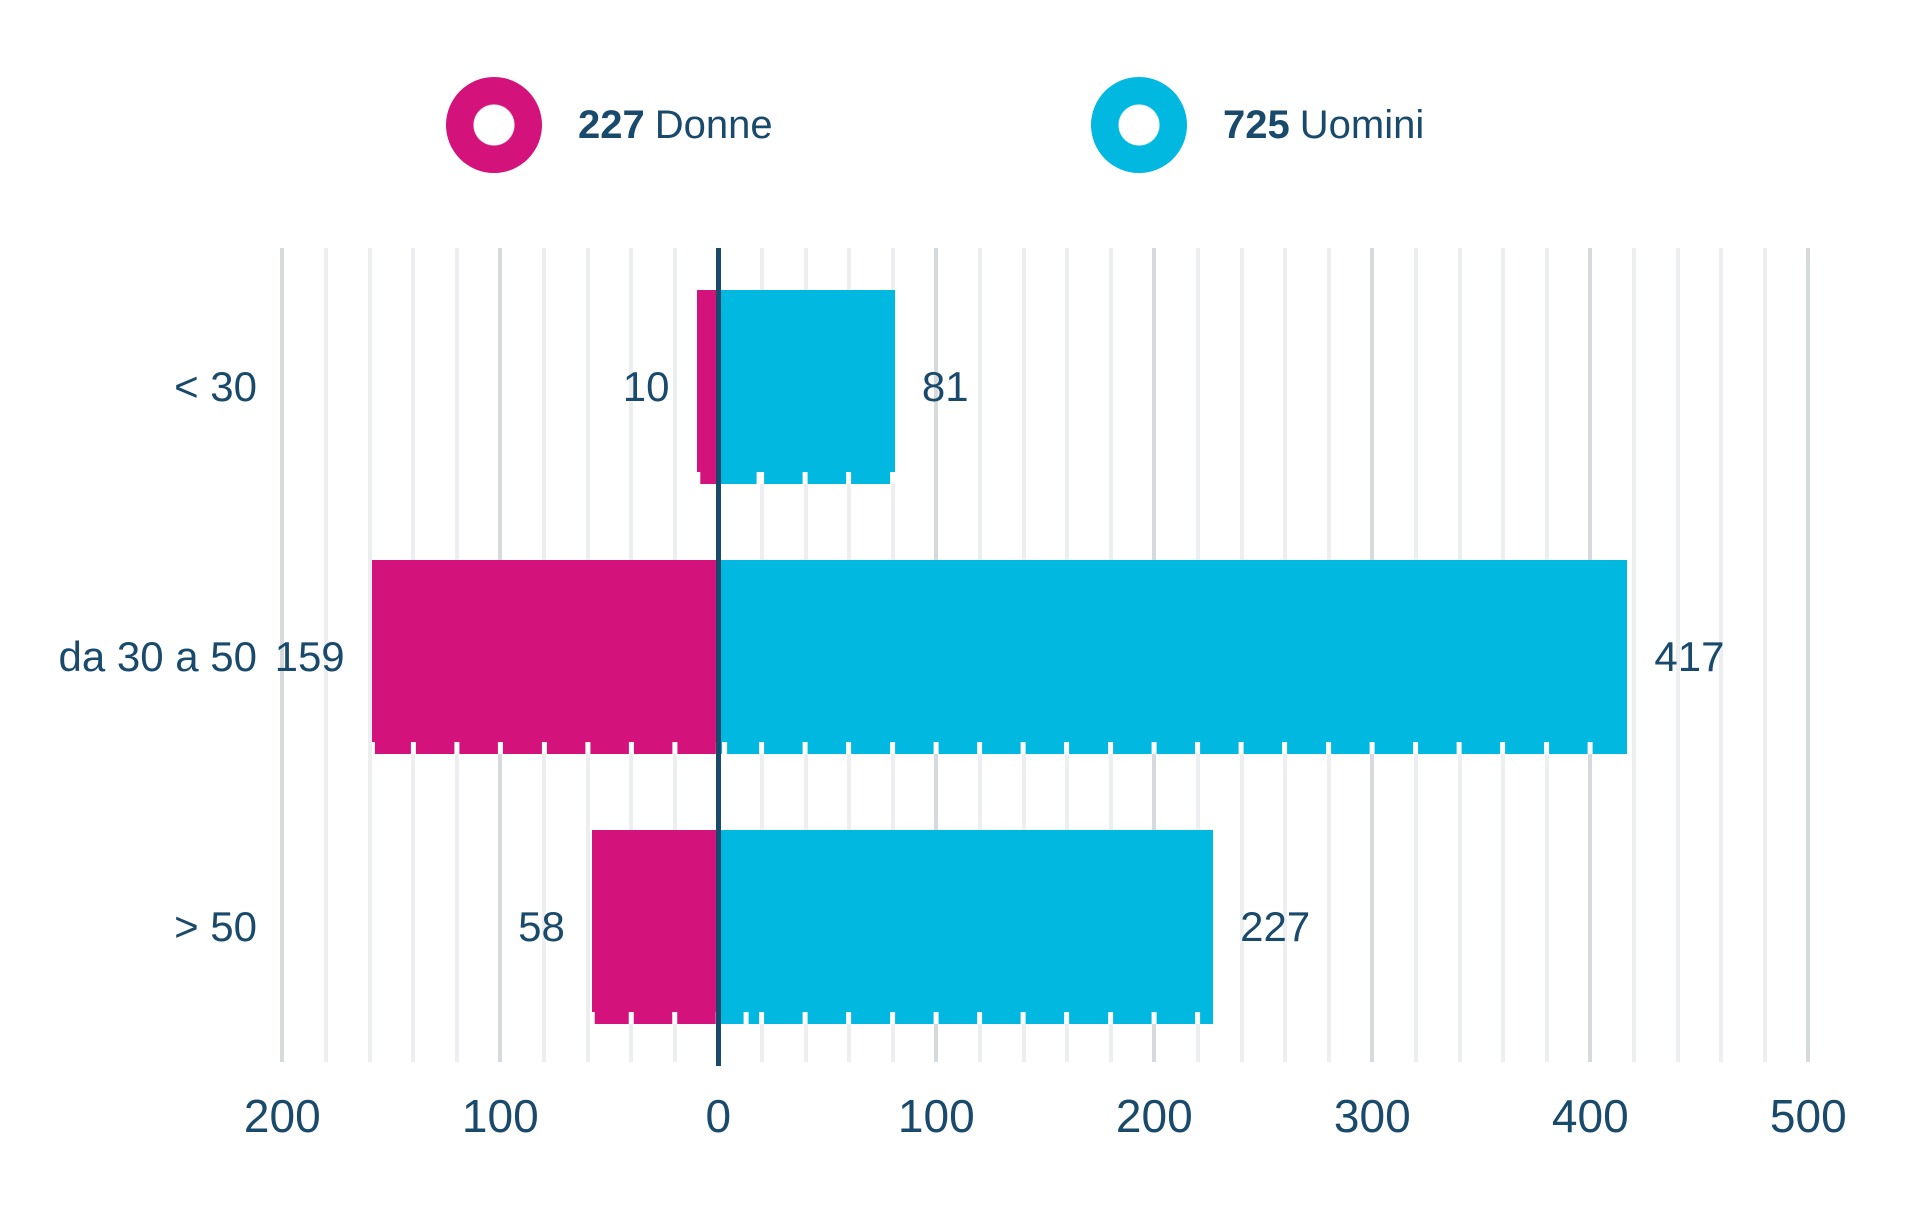  What do you see at coordinates (718, 657) in the screenshot?
I see `zero-axis-line` at bounding box center [718, 657].